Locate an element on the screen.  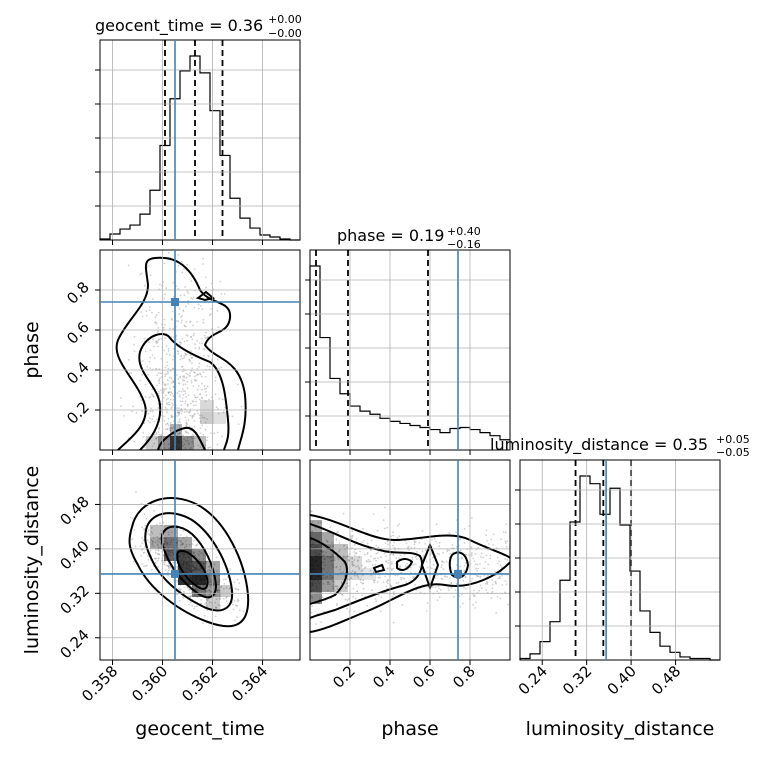
histogram-phase is located at coordinates (409, 350).